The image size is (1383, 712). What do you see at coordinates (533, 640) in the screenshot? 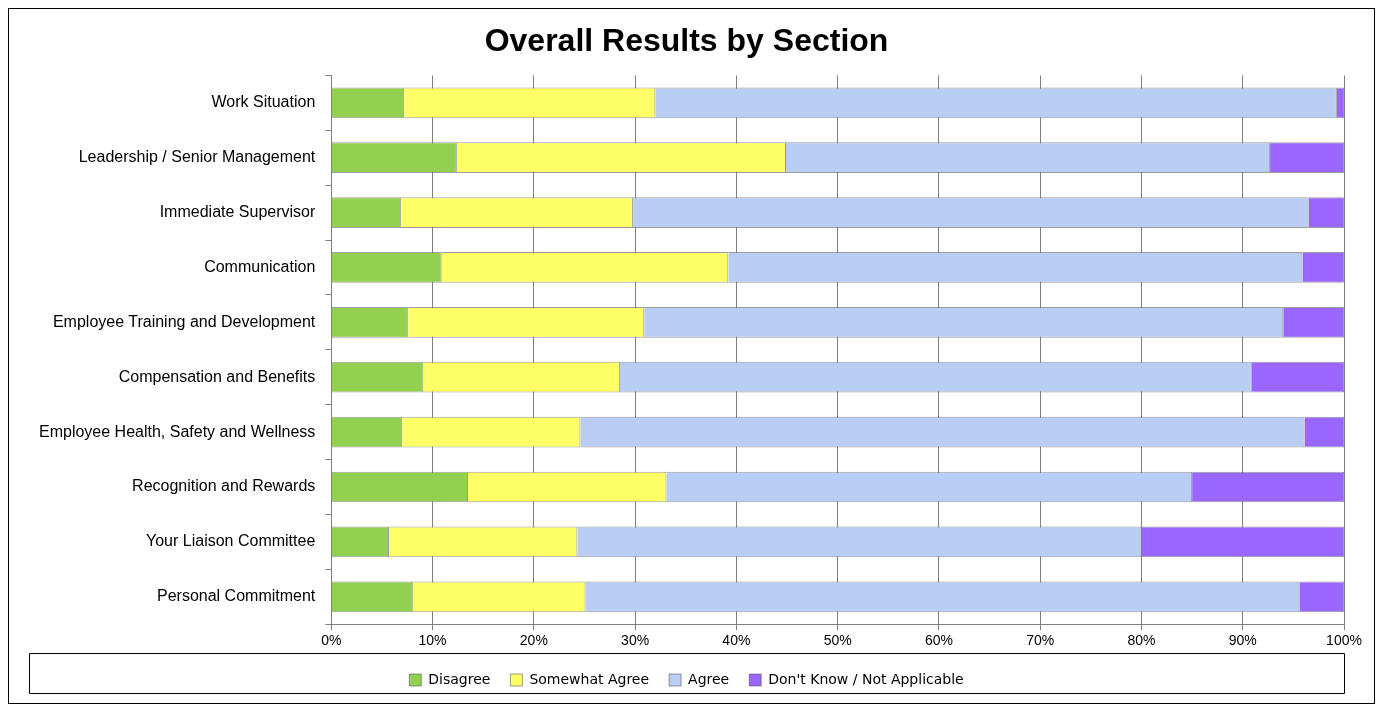
I see `x-tick-label: 20%` at bounding box center [533, 640].